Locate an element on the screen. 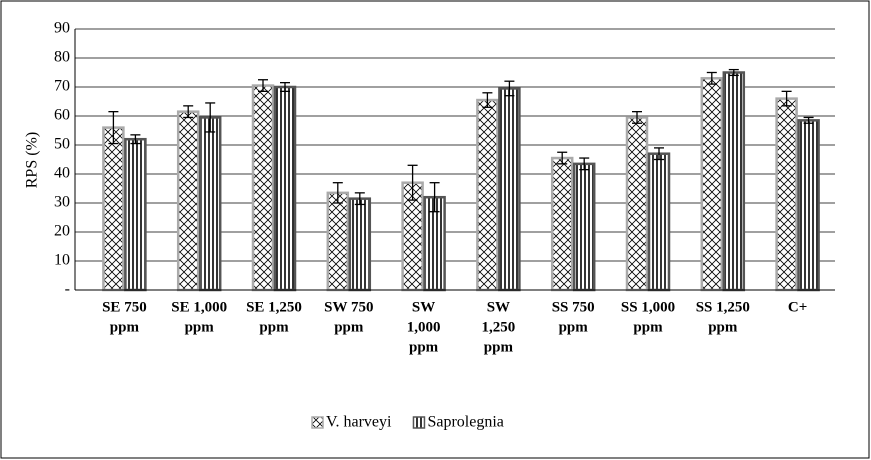 The width and height of the screenshot is (871, 460). x-tick-label: SS 1,000 is located at coordinates (648, 307).